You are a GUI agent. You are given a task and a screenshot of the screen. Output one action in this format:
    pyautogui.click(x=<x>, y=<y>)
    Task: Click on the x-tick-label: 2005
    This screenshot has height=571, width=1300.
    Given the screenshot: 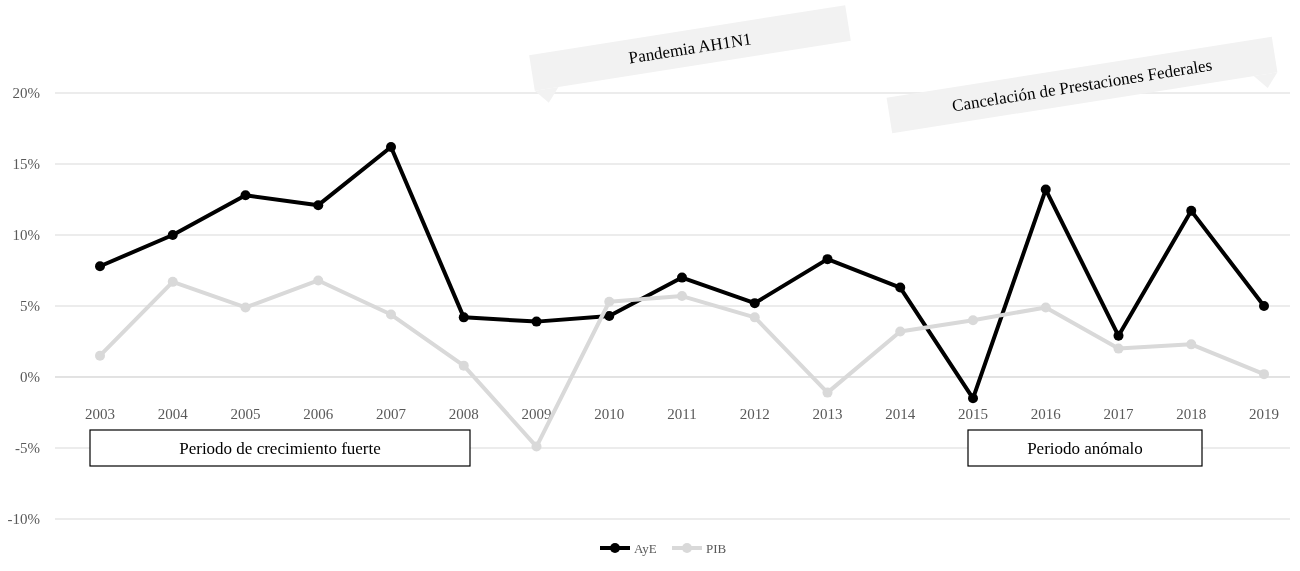 What is the action you would take?
    pyautogui.click(x=245, y=414)
    